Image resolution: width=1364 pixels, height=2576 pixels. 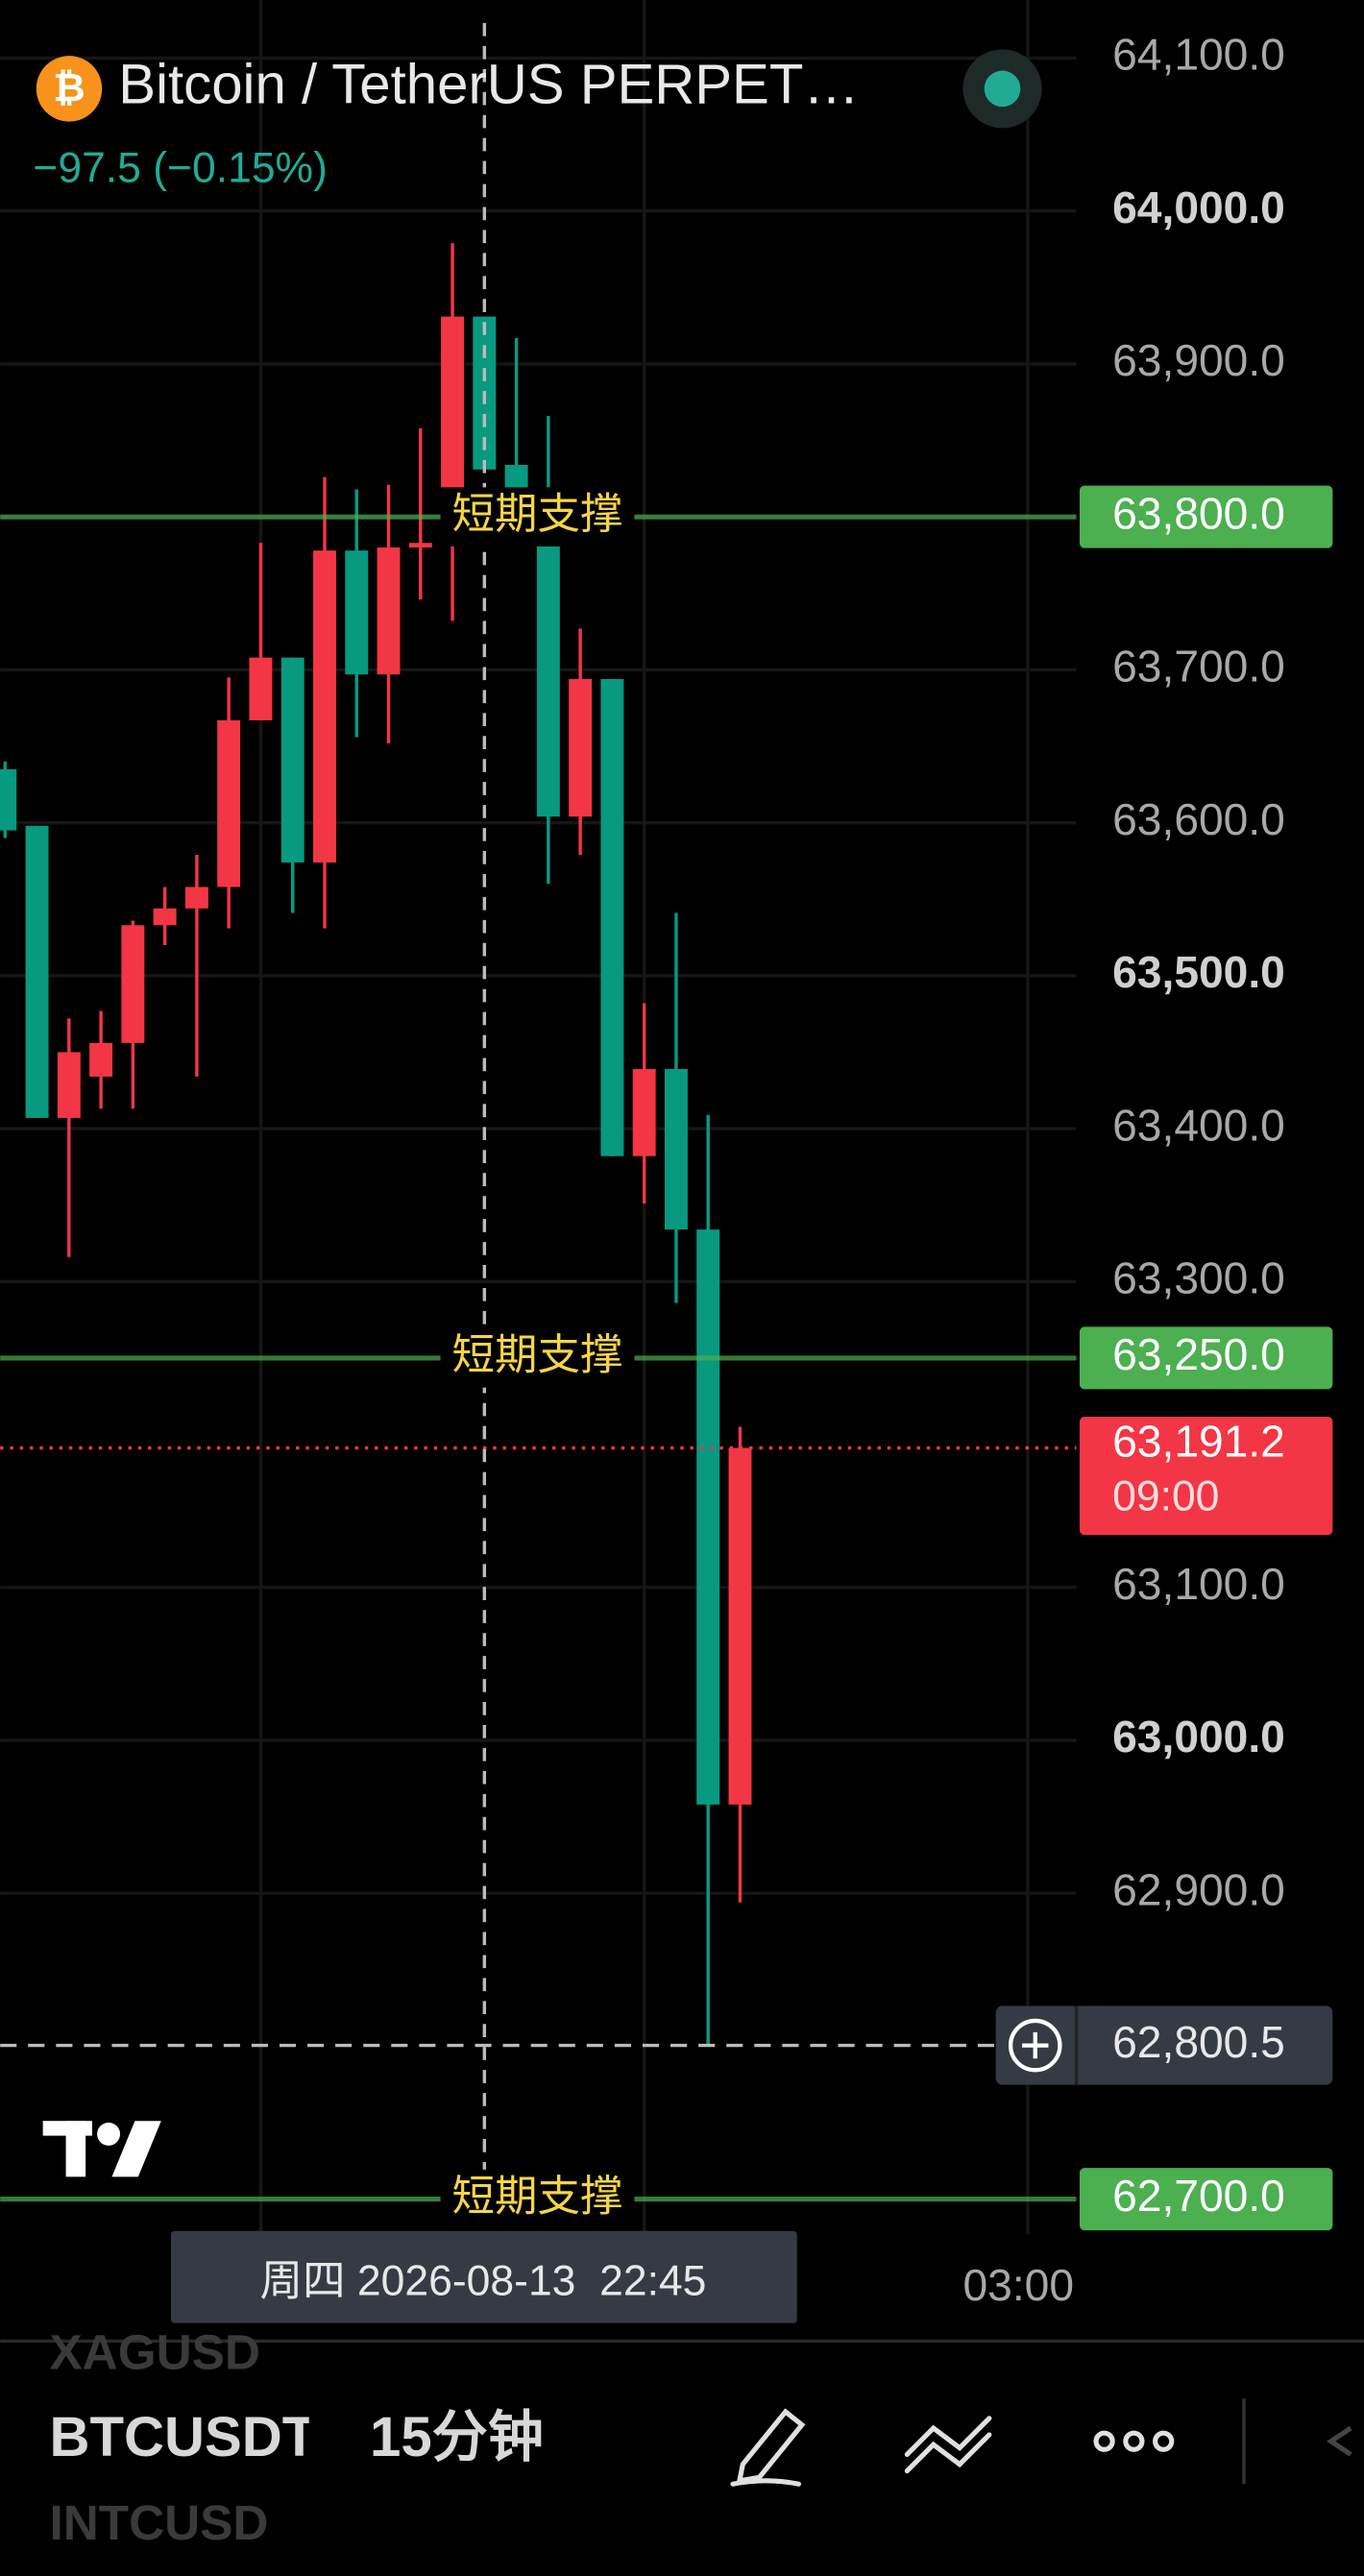 What do you see at coordinates (1198, 1354) in the screenshot?
I see `support-badge-label: 63,250.0` at bounding box center [1198, 1354].